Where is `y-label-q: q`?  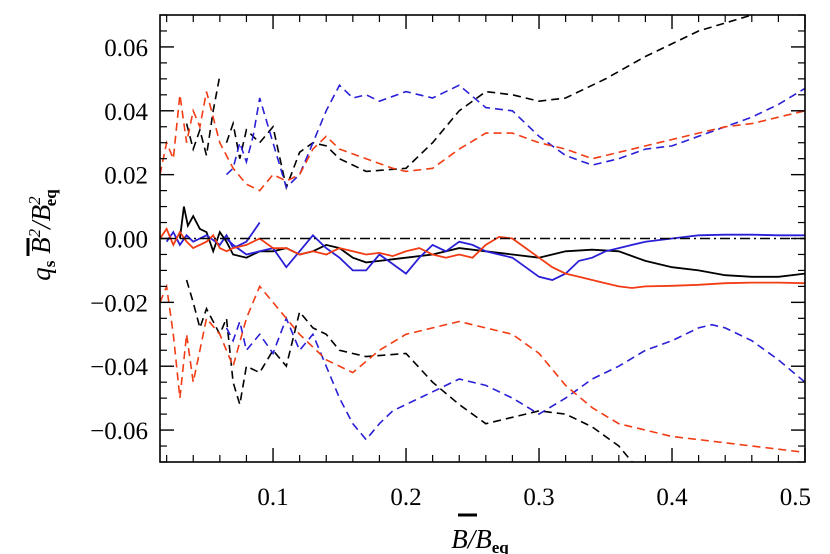 y-label-q: q is located at coordinates (41, 274).